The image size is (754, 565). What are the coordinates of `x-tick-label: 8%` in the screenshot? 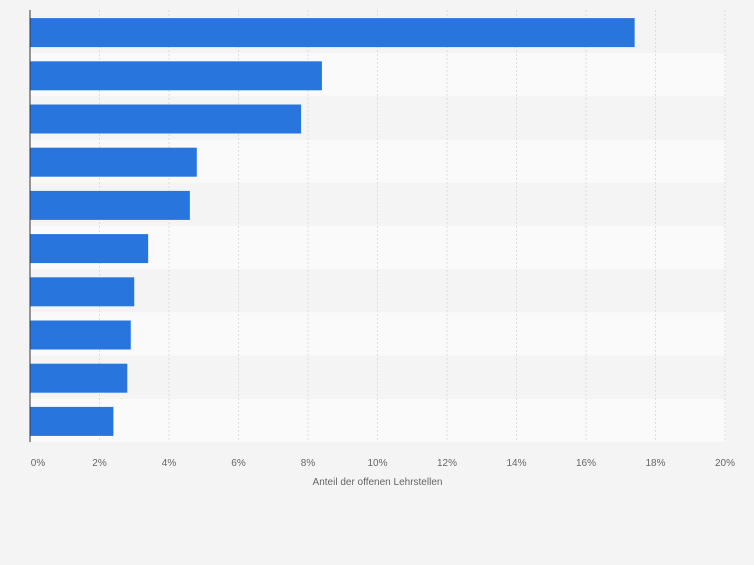 It's located at (308, 463).